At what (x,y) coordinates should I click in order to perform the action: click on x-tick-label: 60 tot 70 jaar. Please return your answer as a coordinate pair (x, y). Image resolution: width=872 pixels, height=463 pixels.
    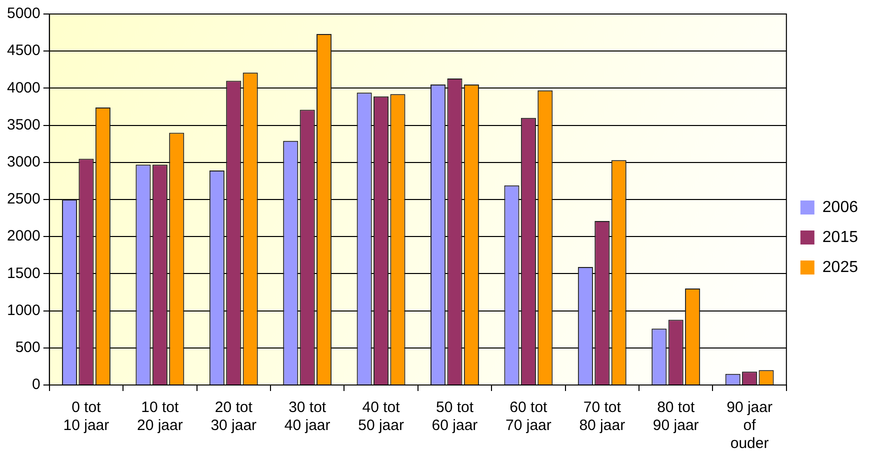
    Looking at the image, I should click on (529, 416).